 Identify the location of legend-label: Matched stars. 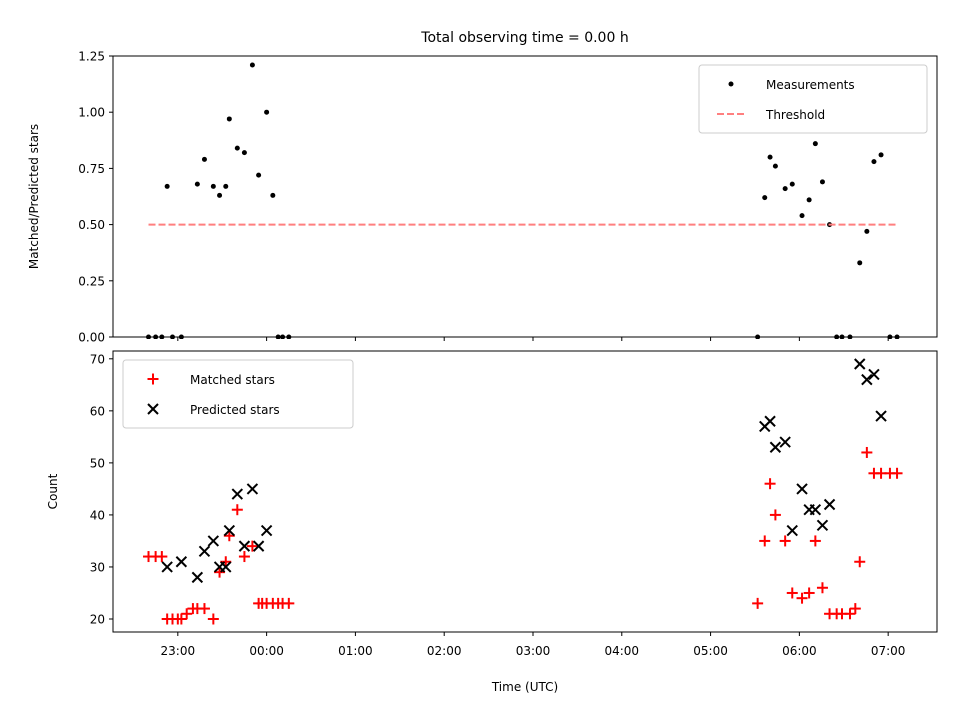
(232, 380).